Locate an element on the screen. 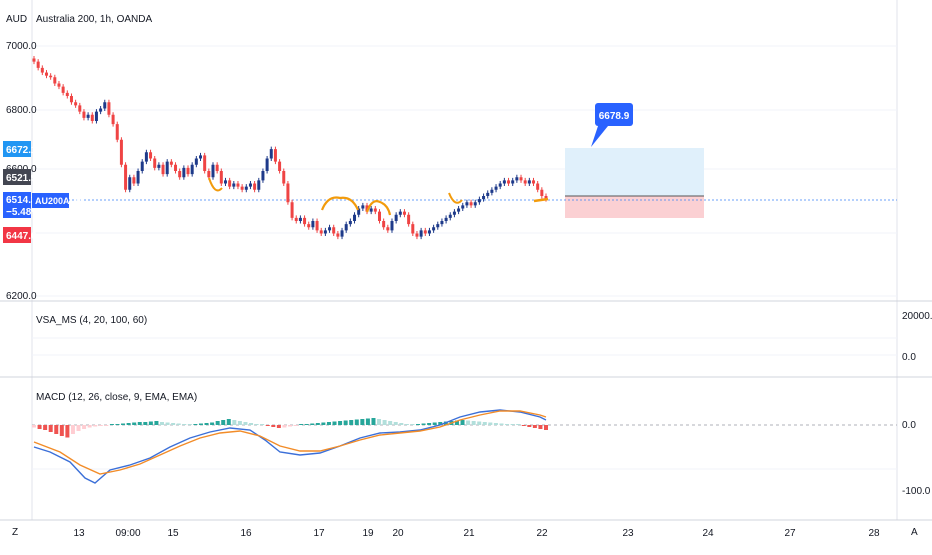 The width and height of the screenshot is (932, 555). annotation-drawings is located at coordinates (378, 196).